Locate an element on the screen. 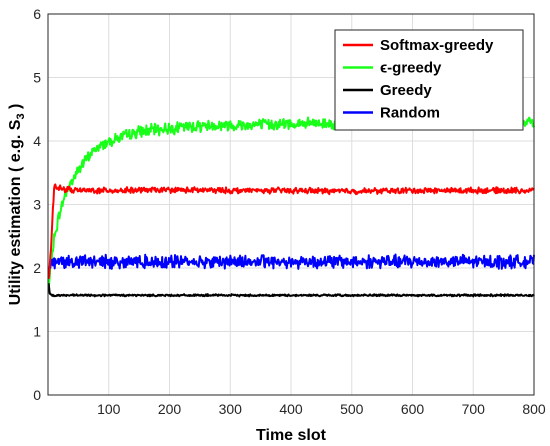 The height and width of the screenshot is (446, 550). x-tick-label: 600 is located at coordinates (413, 409).